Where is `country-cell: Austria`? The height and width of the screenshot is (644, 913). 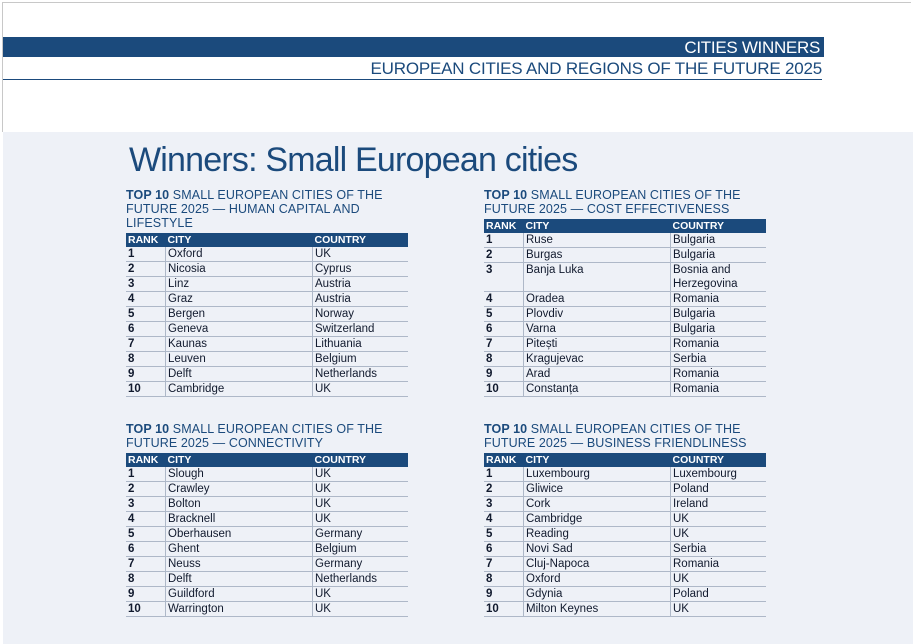 country-cell: Austria is located at coordinates (360, 299).